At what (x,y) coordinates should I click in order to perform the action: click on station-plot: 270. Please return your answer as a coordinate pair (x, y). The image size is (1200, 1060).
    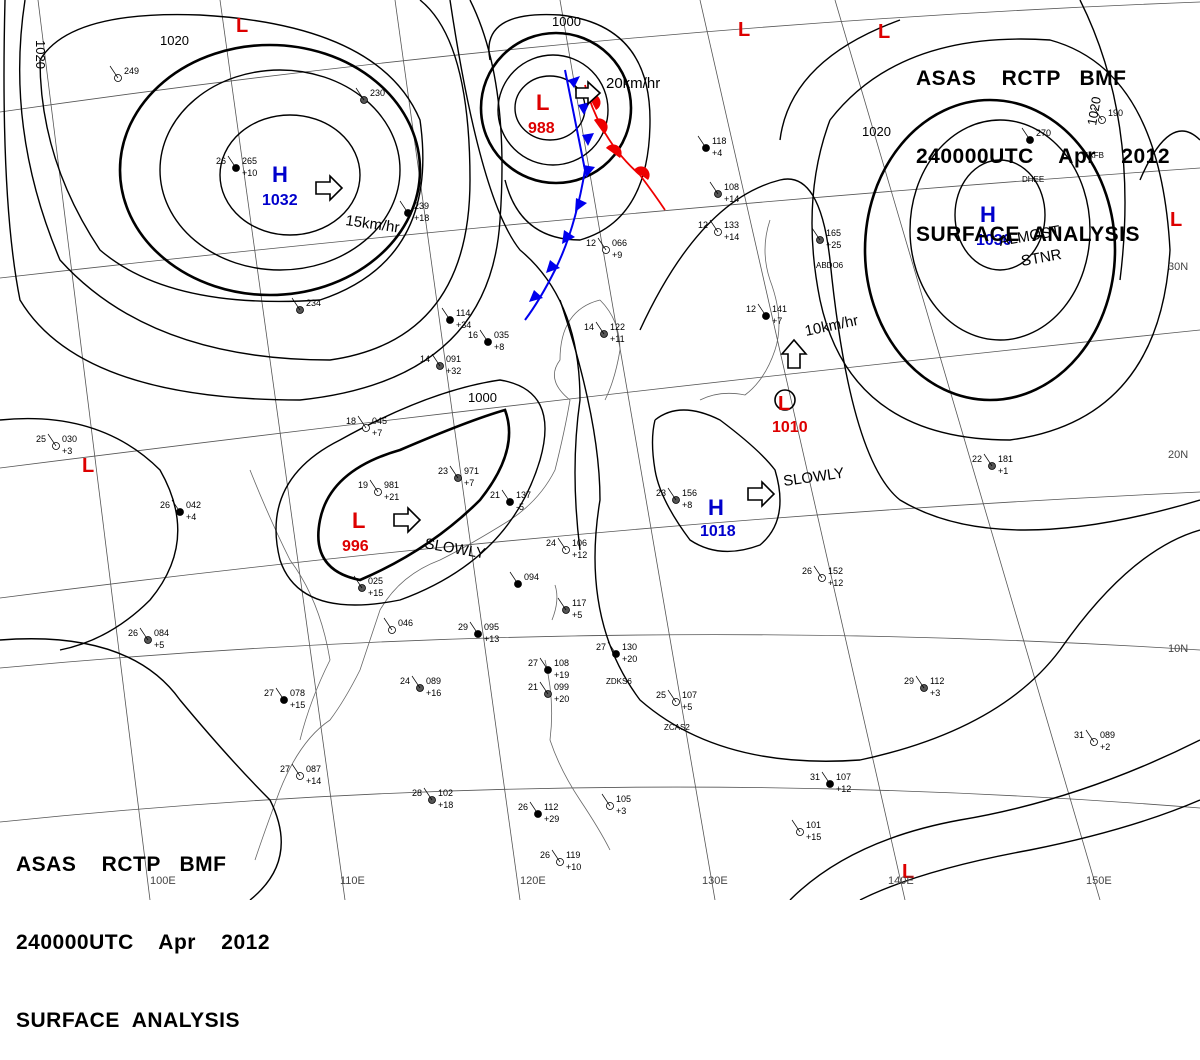
    Looking at the image, I should click on (1036, 135).